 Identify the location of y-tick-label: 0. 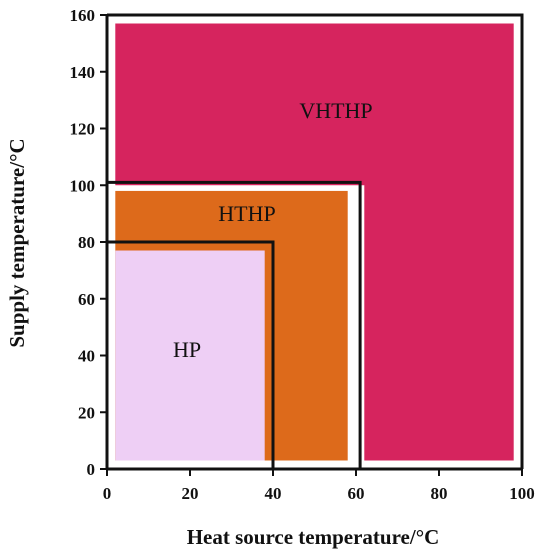
(91, 469).